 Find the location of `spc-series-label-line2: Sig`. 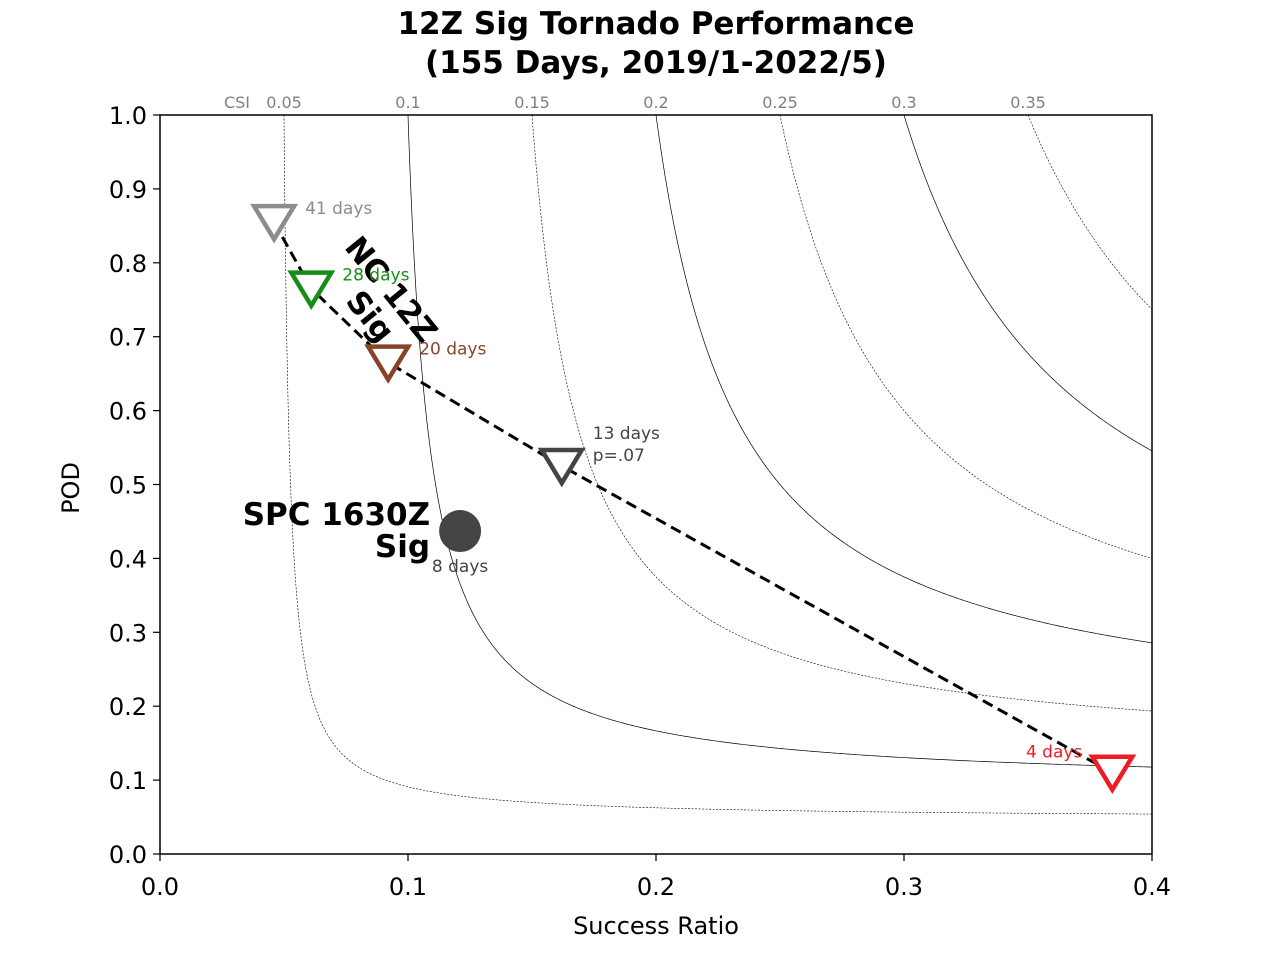

spc-series-label-line2: Sig is located at coordinates (402, 547).